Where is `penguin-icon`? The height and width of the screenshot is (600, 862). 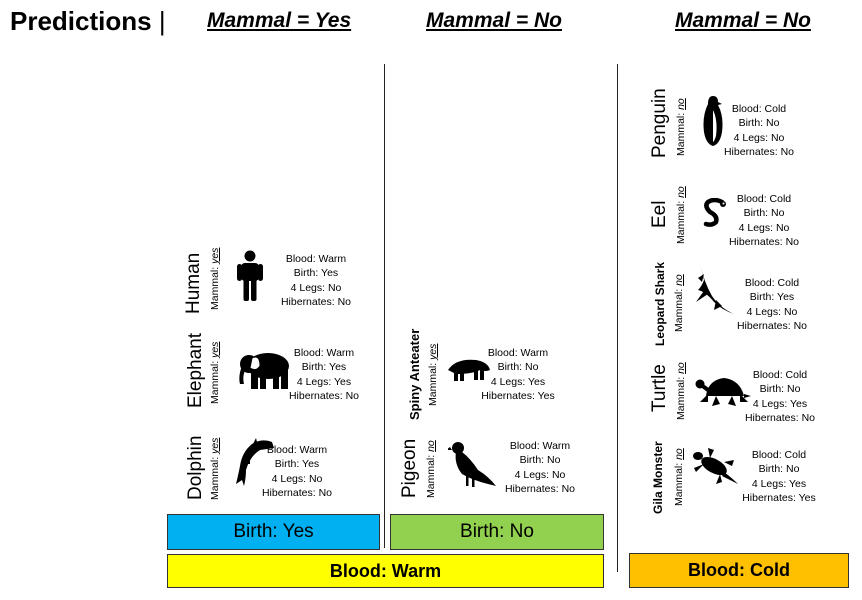 penguin-icon is located at coordinates (713, 121).